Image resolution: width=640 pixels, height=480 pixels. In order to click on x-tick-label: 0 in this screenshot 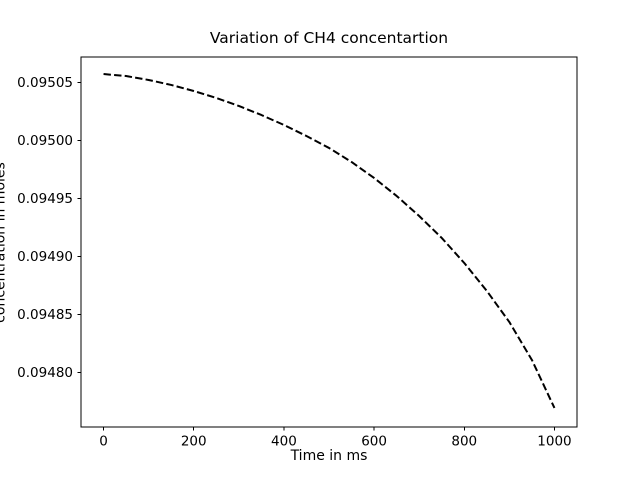, I will do `click(103, 442)`.